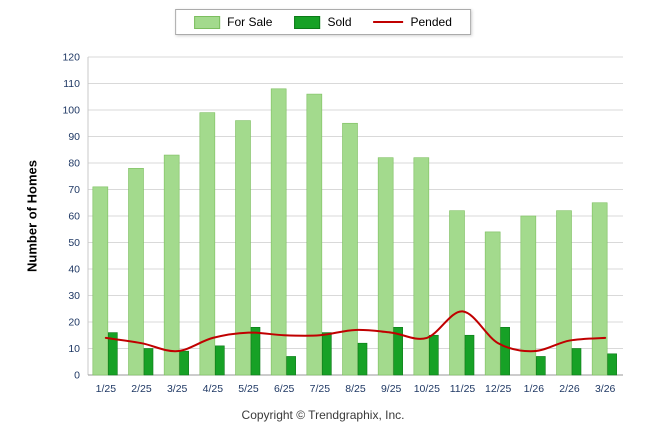  What do you see at coordinates (74, 349) in the screenshot?
I see `svg-text: 10` at bounding box center [74, 349].